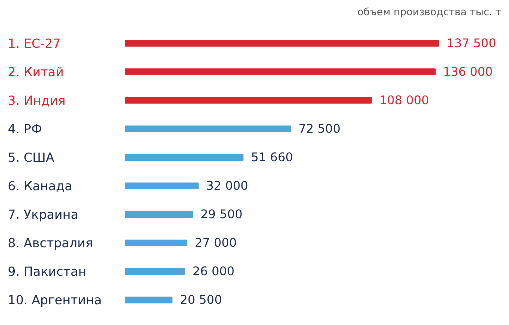  I want to click on data-label: 29 500, so click(221, 215).